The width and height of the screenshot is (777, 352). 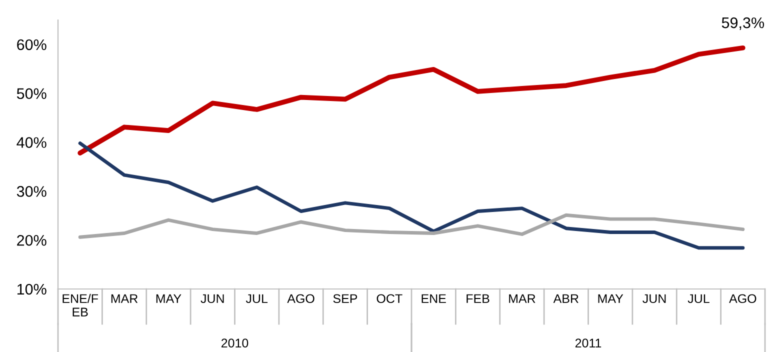 What do you see at coordinates (478, 298) in the screenshot?
I see `x-tick-label: FEB` at bounding box center [478, 298].